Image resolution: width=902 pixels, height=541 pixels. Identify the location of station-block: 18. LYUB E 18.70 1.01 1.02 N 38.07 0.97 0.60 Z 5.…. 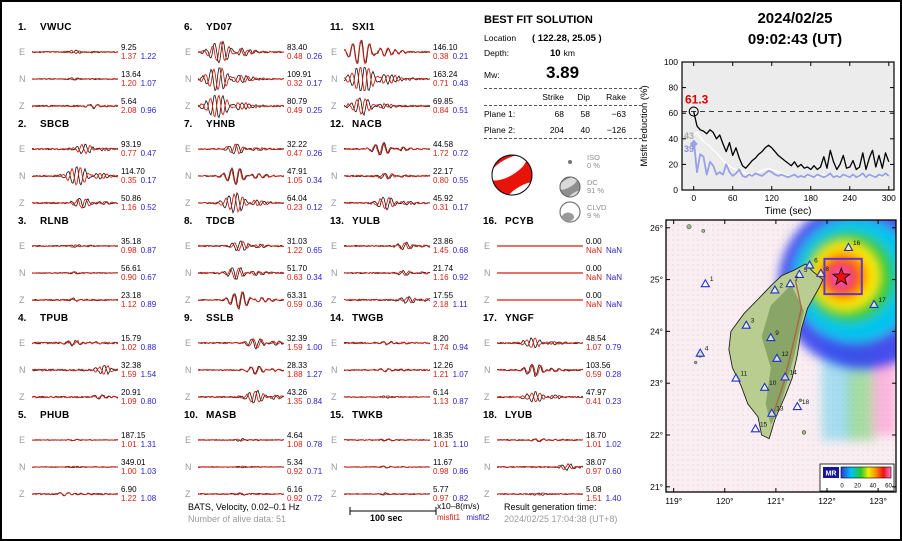
(558, 456).